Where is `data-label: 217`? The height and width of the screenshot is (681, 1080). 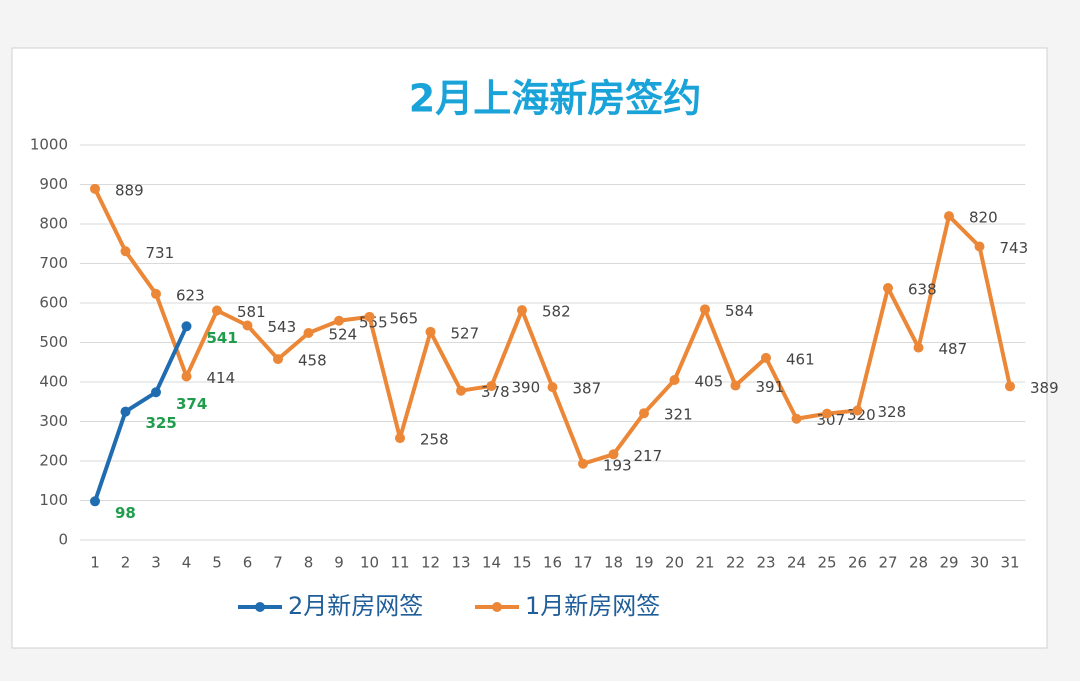 data-label: 217 is located at coordinates (648, 456).